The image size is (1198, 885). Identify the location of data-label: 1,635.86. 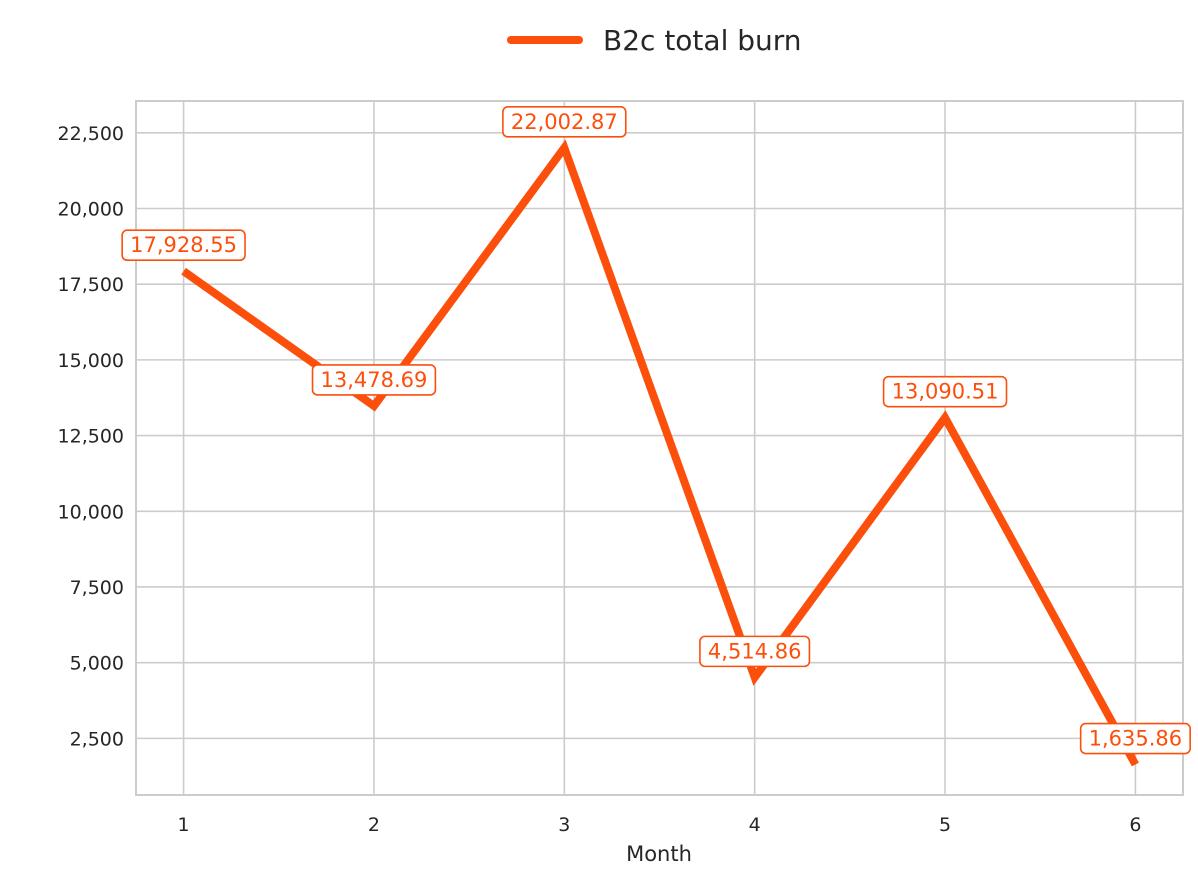
(1136, 739).